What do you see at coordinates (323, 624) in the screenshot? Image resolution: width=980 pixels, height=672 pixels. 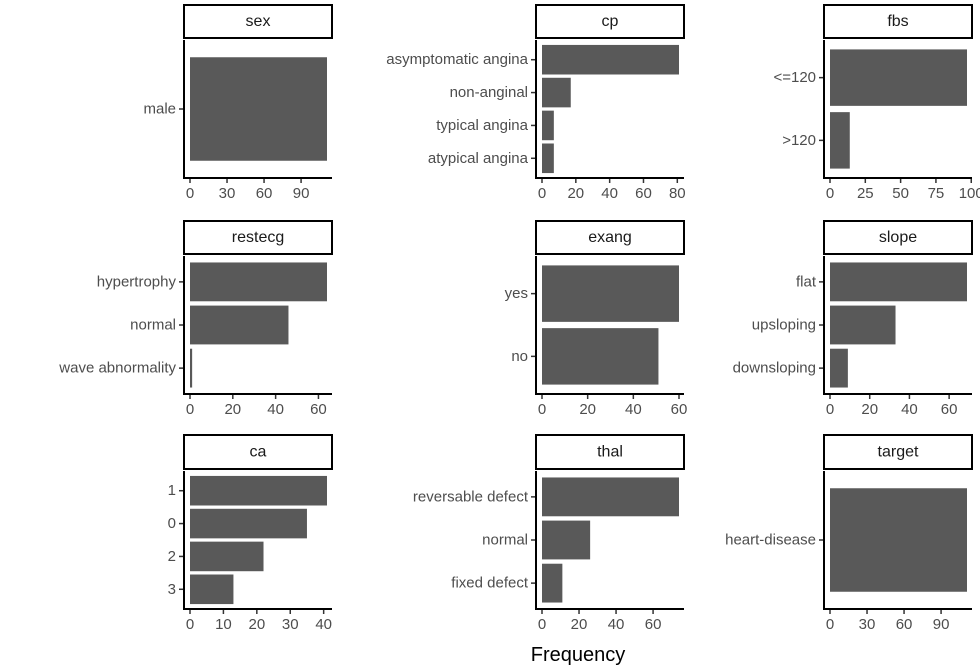 I see `x-tick-label-ca-40: 40` at bounding box center [323, 624].